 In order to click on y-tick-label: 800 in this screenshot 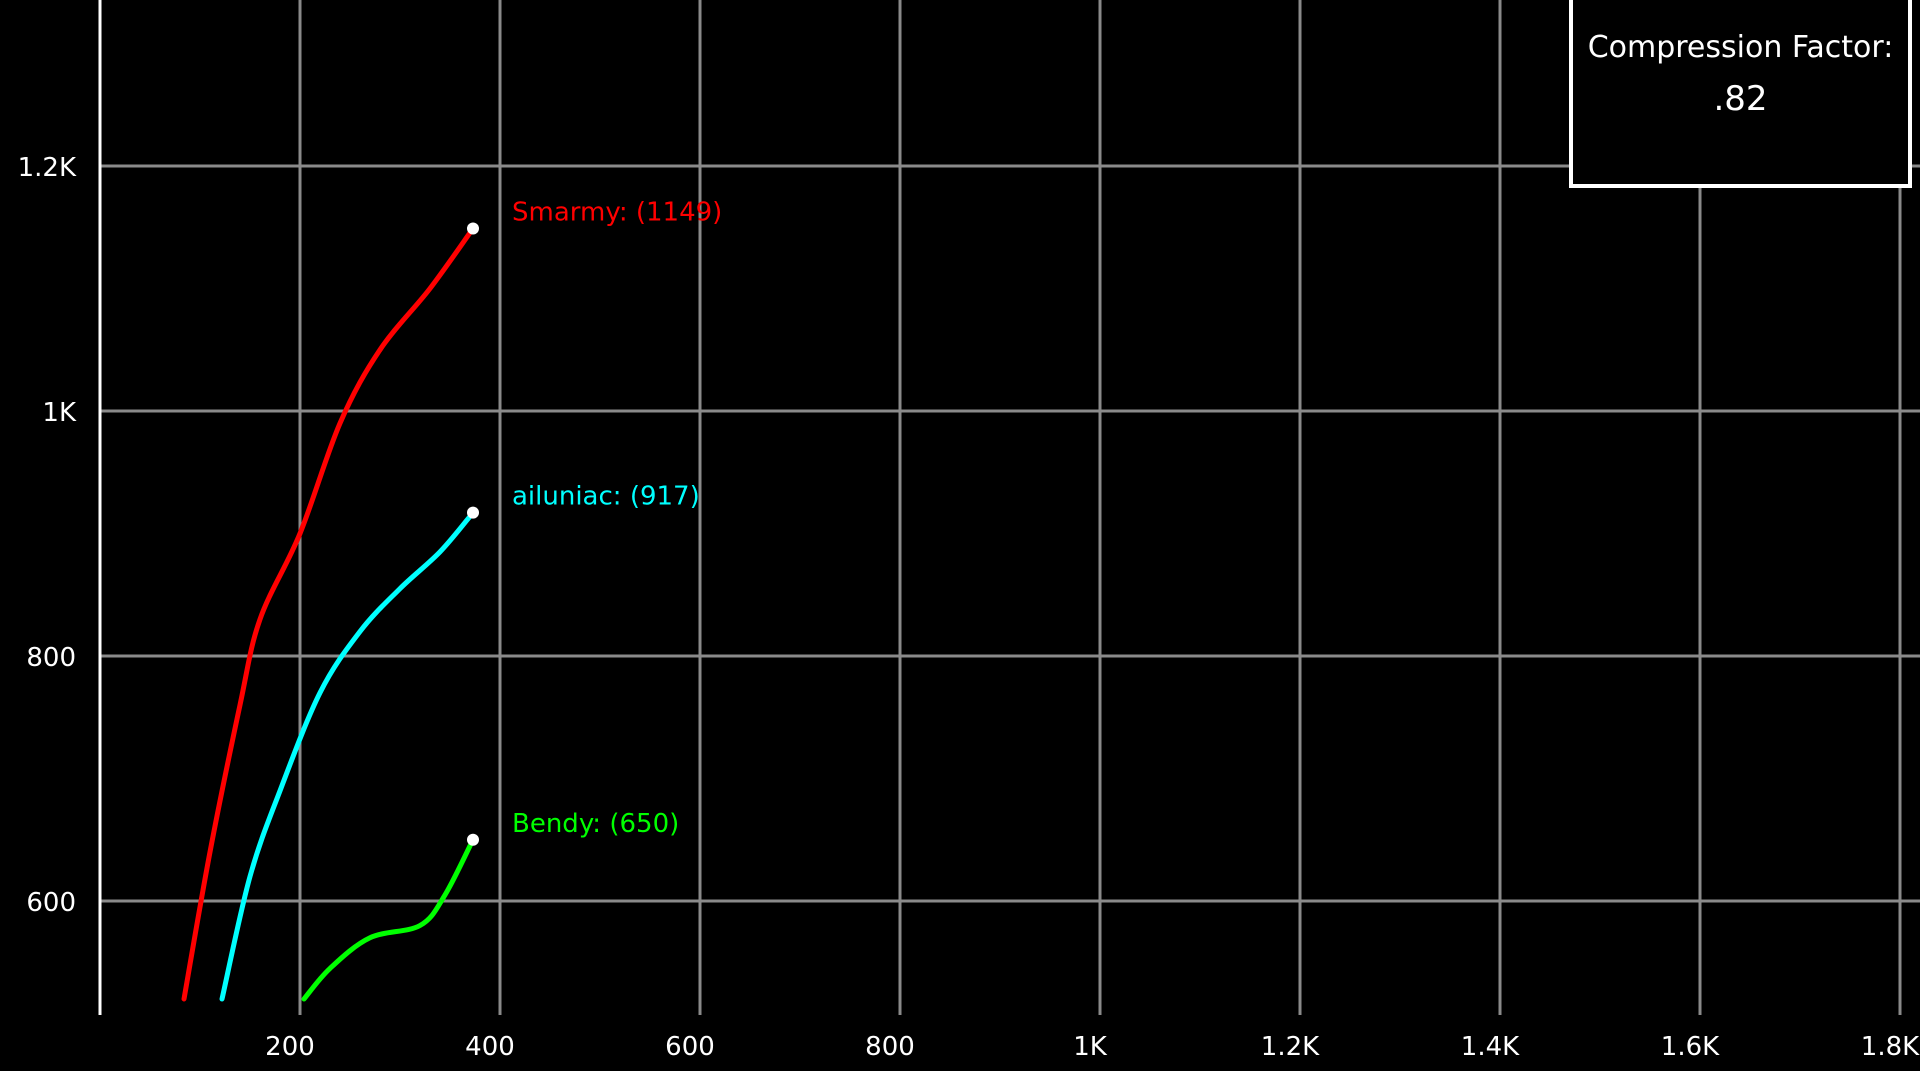, I will do `click(51, 658)`.